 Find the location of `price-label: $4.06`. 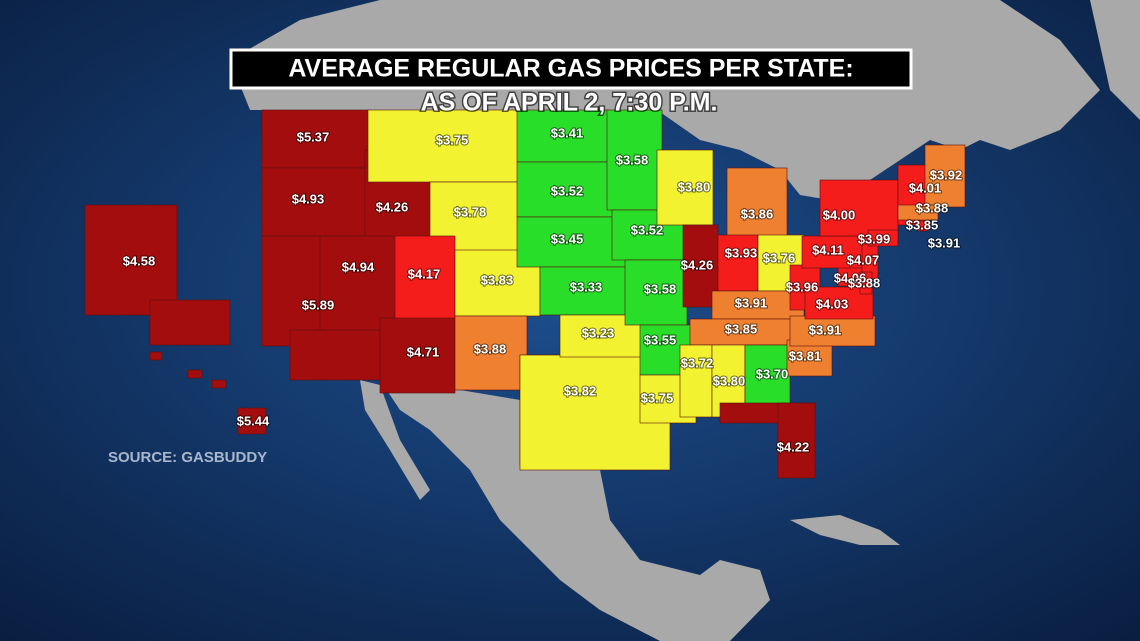

price-label: $4.06 is located at coordinates (850, 277).